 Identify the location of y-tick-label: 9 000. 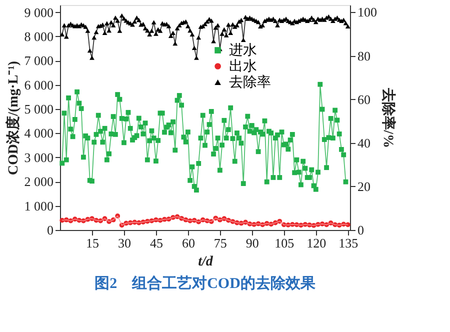
(39, 12).